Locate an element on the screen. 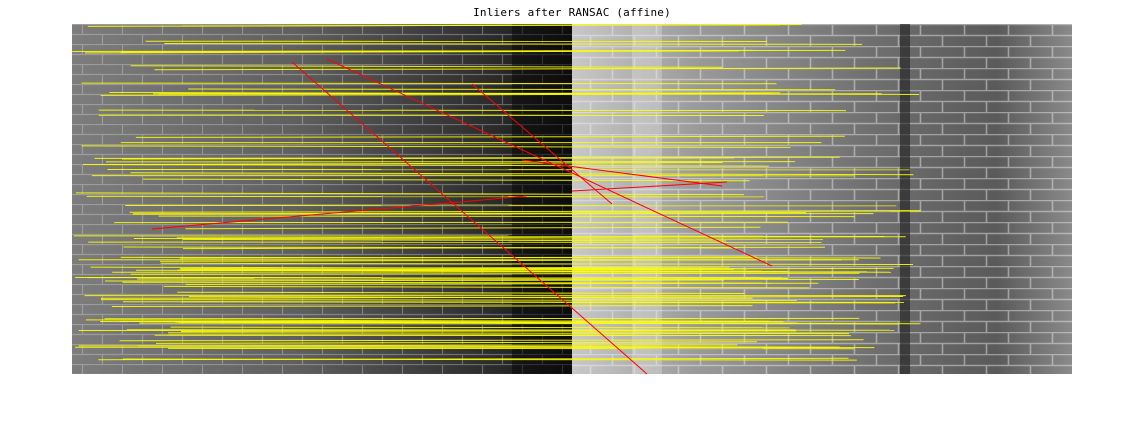 The image size is (1144, 425). right-image-pillar-highlight is located at coordinates (647, 199).